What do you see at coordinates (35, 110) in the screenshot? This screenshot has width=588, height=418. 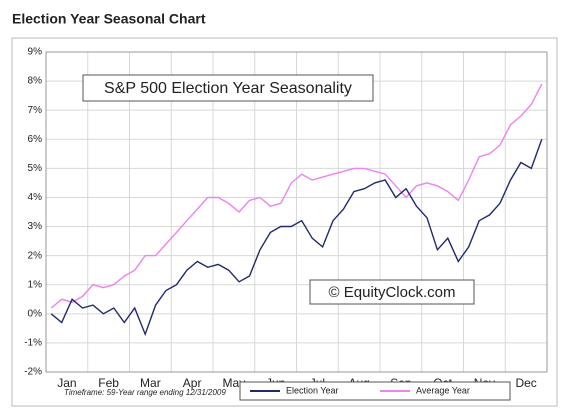 I see `y-tick-label: 7%` at bounding box center [35, 110].